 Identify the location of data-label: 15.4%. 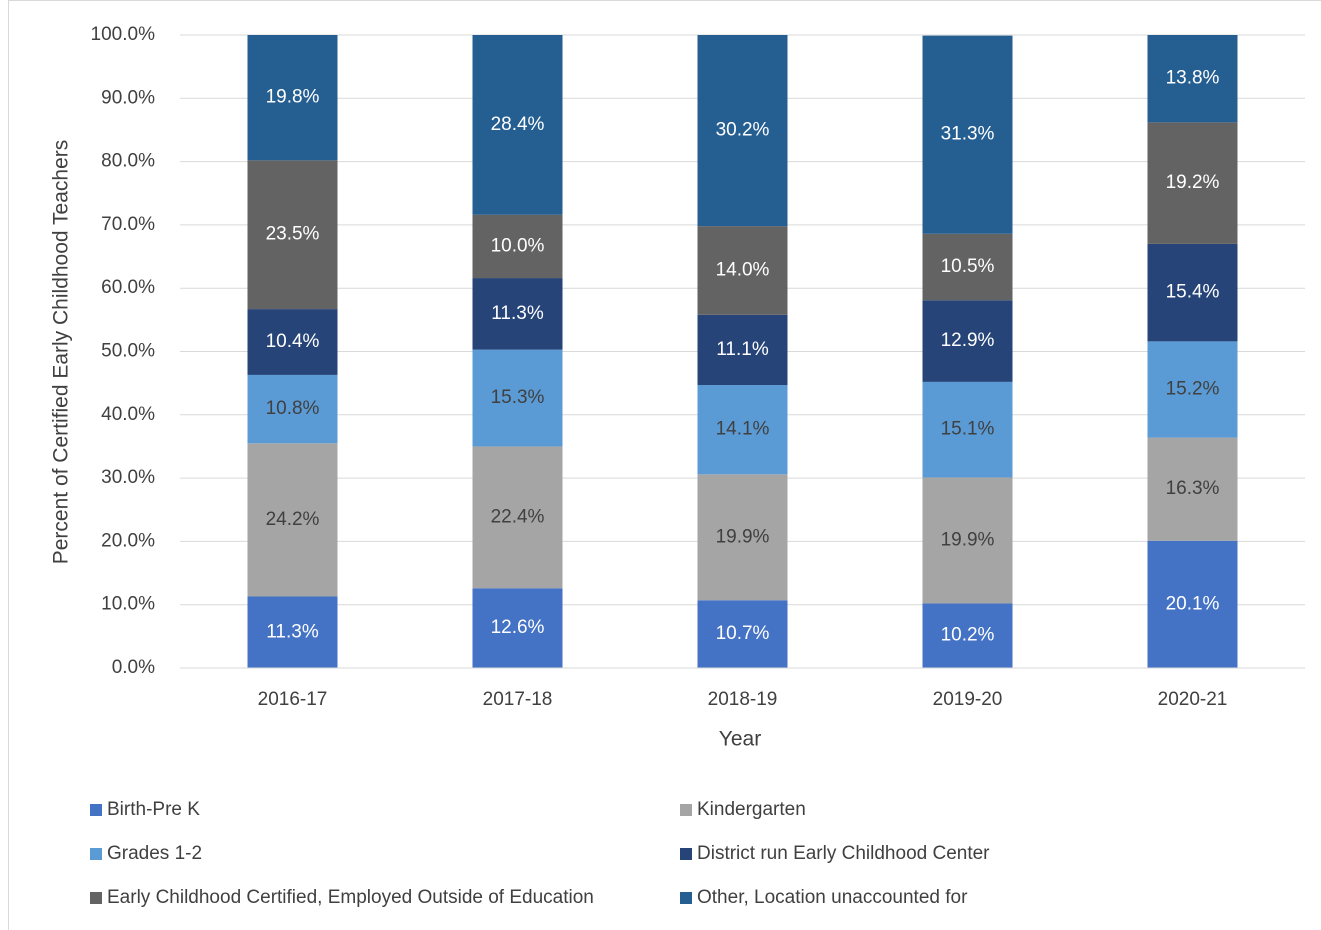
(1193, 292).